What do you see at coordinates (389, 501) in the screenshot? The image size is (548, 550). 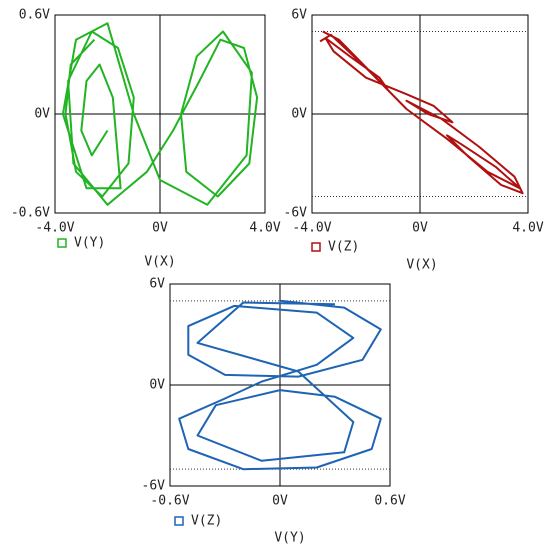 I see `x-tick-label: 0.6V` at bounding box center [389, 501].